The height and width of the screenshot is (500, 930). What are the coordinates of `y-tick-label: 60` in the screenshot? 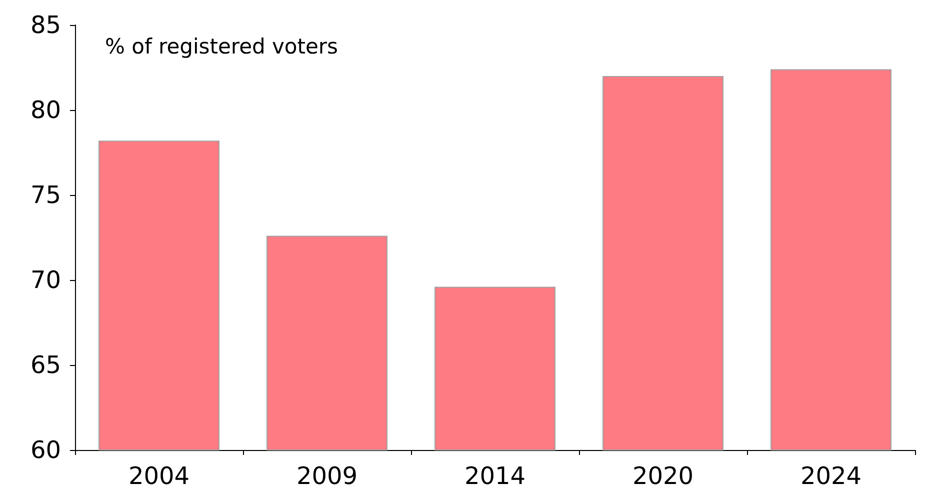 It's located at (45, 450).